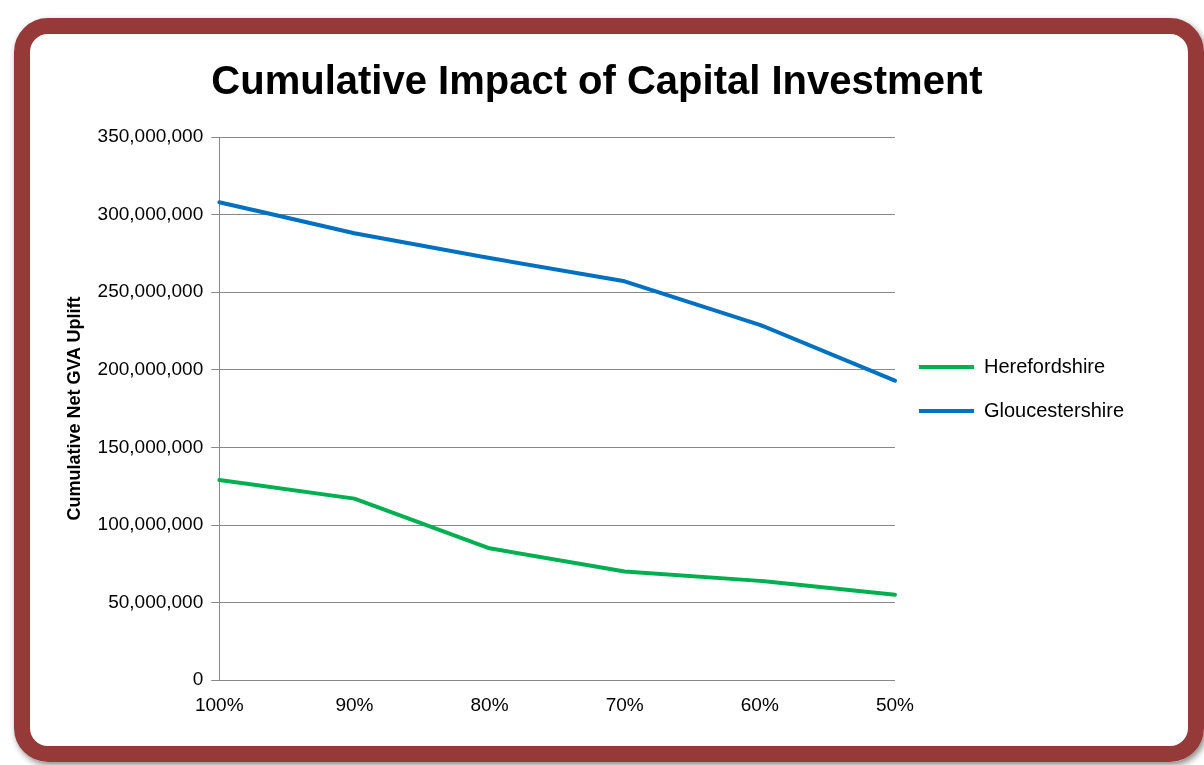 The width and height of the screenshot is (1204, 765). What do you see at coordinates (895, 704) in the screenshot?
I see `x-tick-label: 50%` at bounding box center [895, 704].